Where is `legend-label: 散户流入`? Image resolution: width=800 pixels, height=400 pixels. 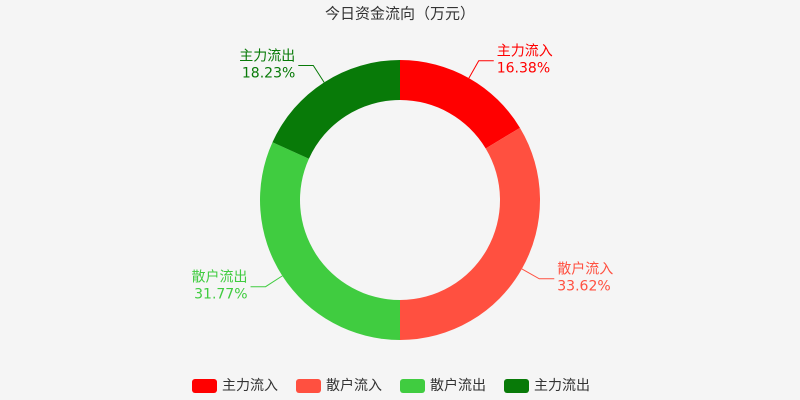 legend-label: 散户流入 is located at coordinates (354, 385).